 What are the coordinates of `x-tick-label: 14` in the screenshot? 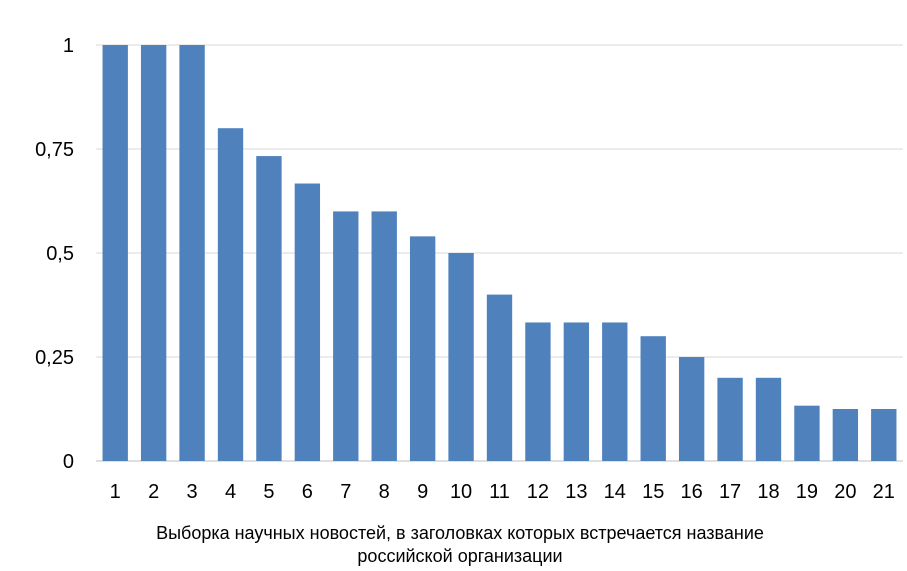 It's located at (615, 492).